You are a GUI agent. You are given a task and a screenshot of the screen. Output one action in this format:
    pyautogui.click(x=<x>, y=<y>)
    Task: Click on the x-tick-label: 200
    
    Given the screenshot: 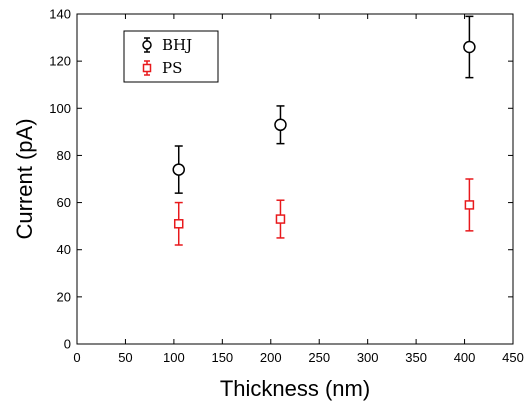 What is the action you would take?
    pyautogui.click(x=271, y=357)
    